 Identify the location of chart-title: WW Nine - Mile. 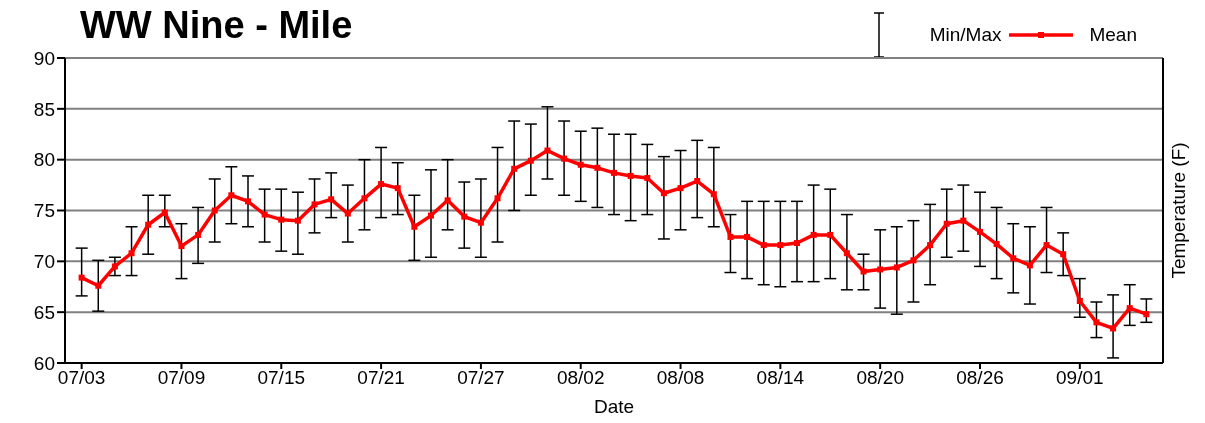
(216, 25).